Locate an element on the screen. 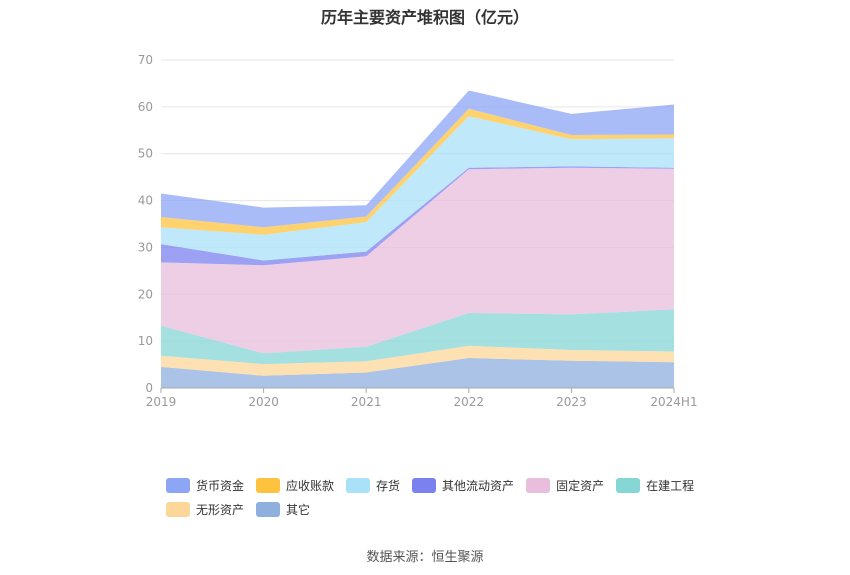 The image size is (850, 575). legend-label-construction: 在建工程 is located at coordinates (670, 485).